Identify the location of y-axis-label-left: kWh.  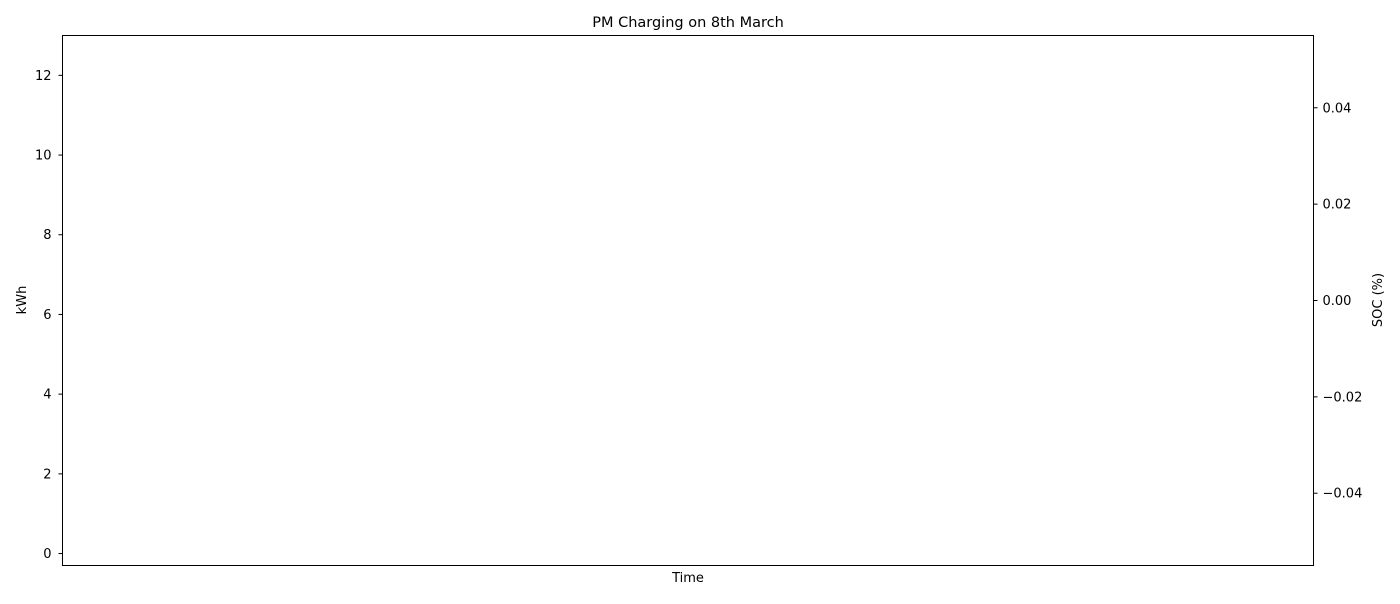
(22, 300).